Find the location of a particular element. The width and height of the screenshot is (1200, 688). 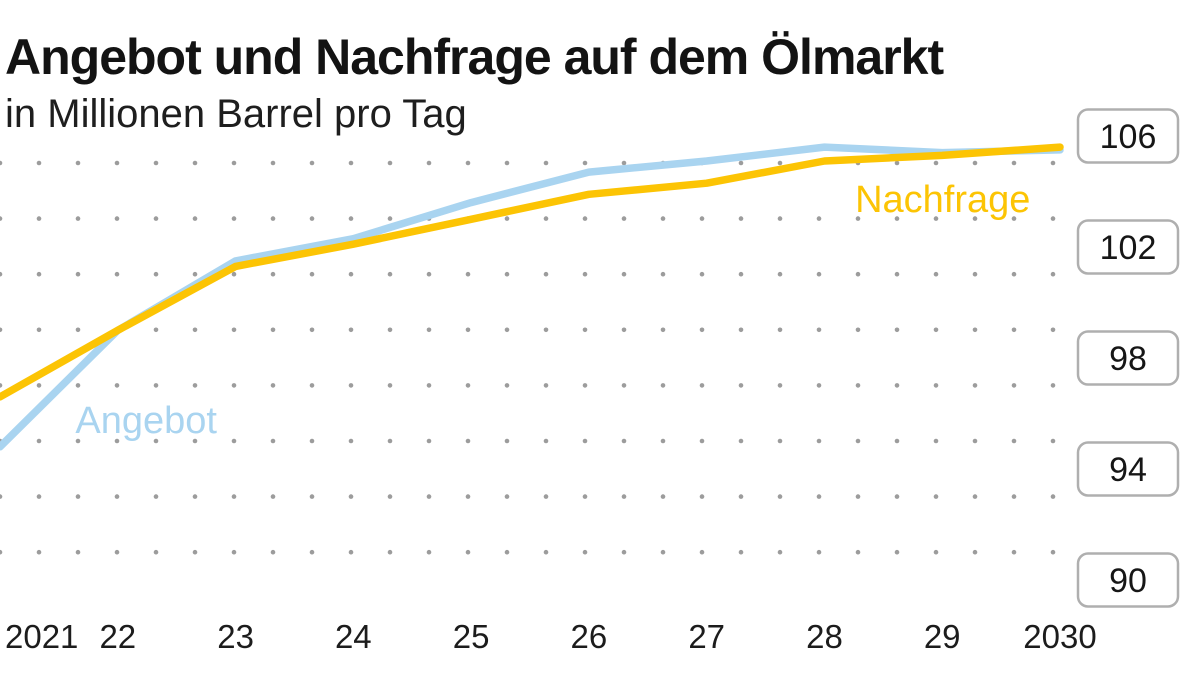

chart-title: Angebot und Nachfrage auf dem Ölmarkt is located at coordinates (474, 57).